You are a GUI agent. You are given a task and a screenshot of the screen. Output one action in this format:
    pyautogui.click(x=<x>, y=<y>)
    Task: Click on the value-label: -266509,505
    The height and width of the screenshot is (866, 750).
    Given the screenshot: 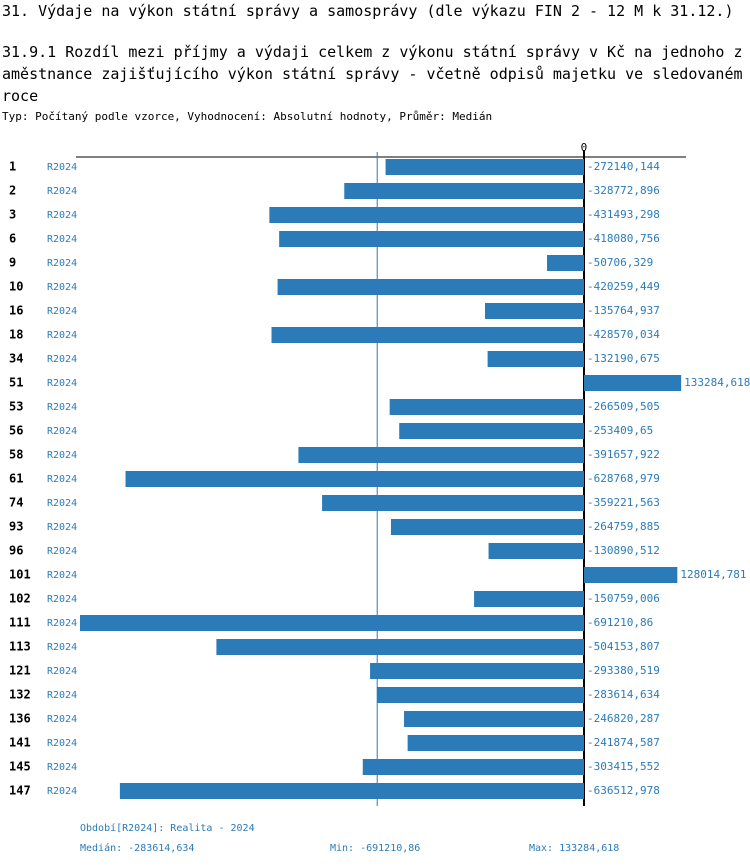 What is the action you would take?
    pyautogui.click(x=623, y=406)
    